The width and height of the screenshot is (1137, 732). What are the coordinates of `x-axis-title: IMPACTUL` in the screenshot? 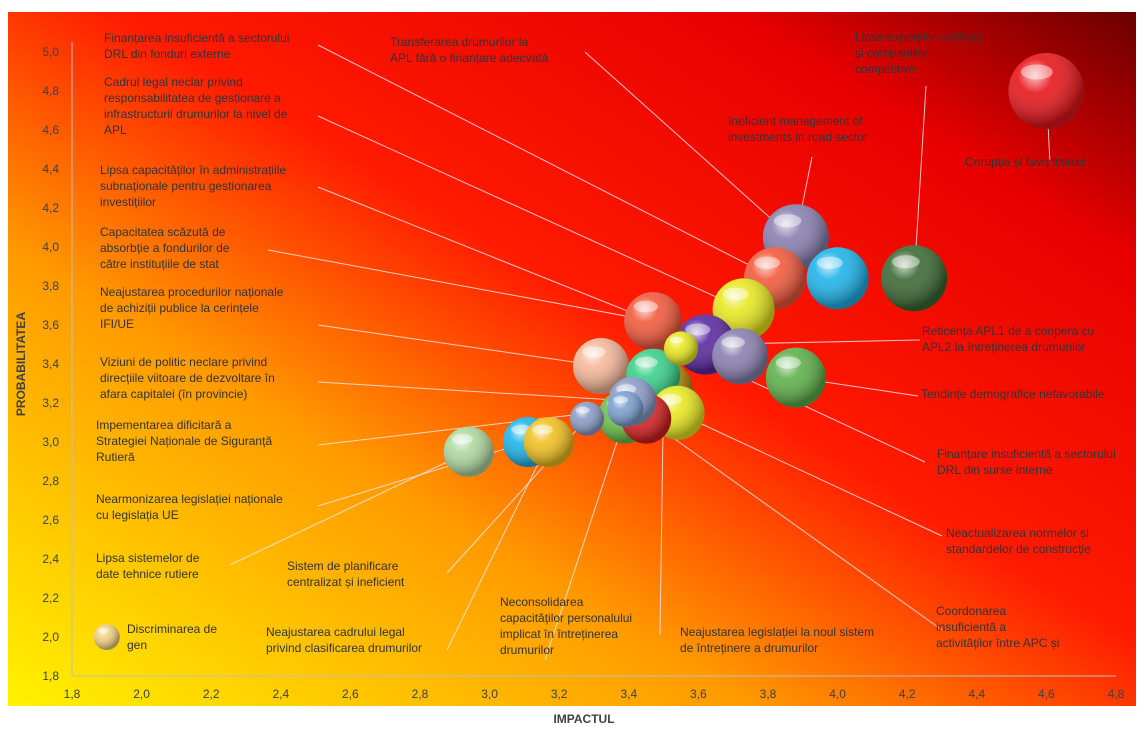 It's located at (583, 719).